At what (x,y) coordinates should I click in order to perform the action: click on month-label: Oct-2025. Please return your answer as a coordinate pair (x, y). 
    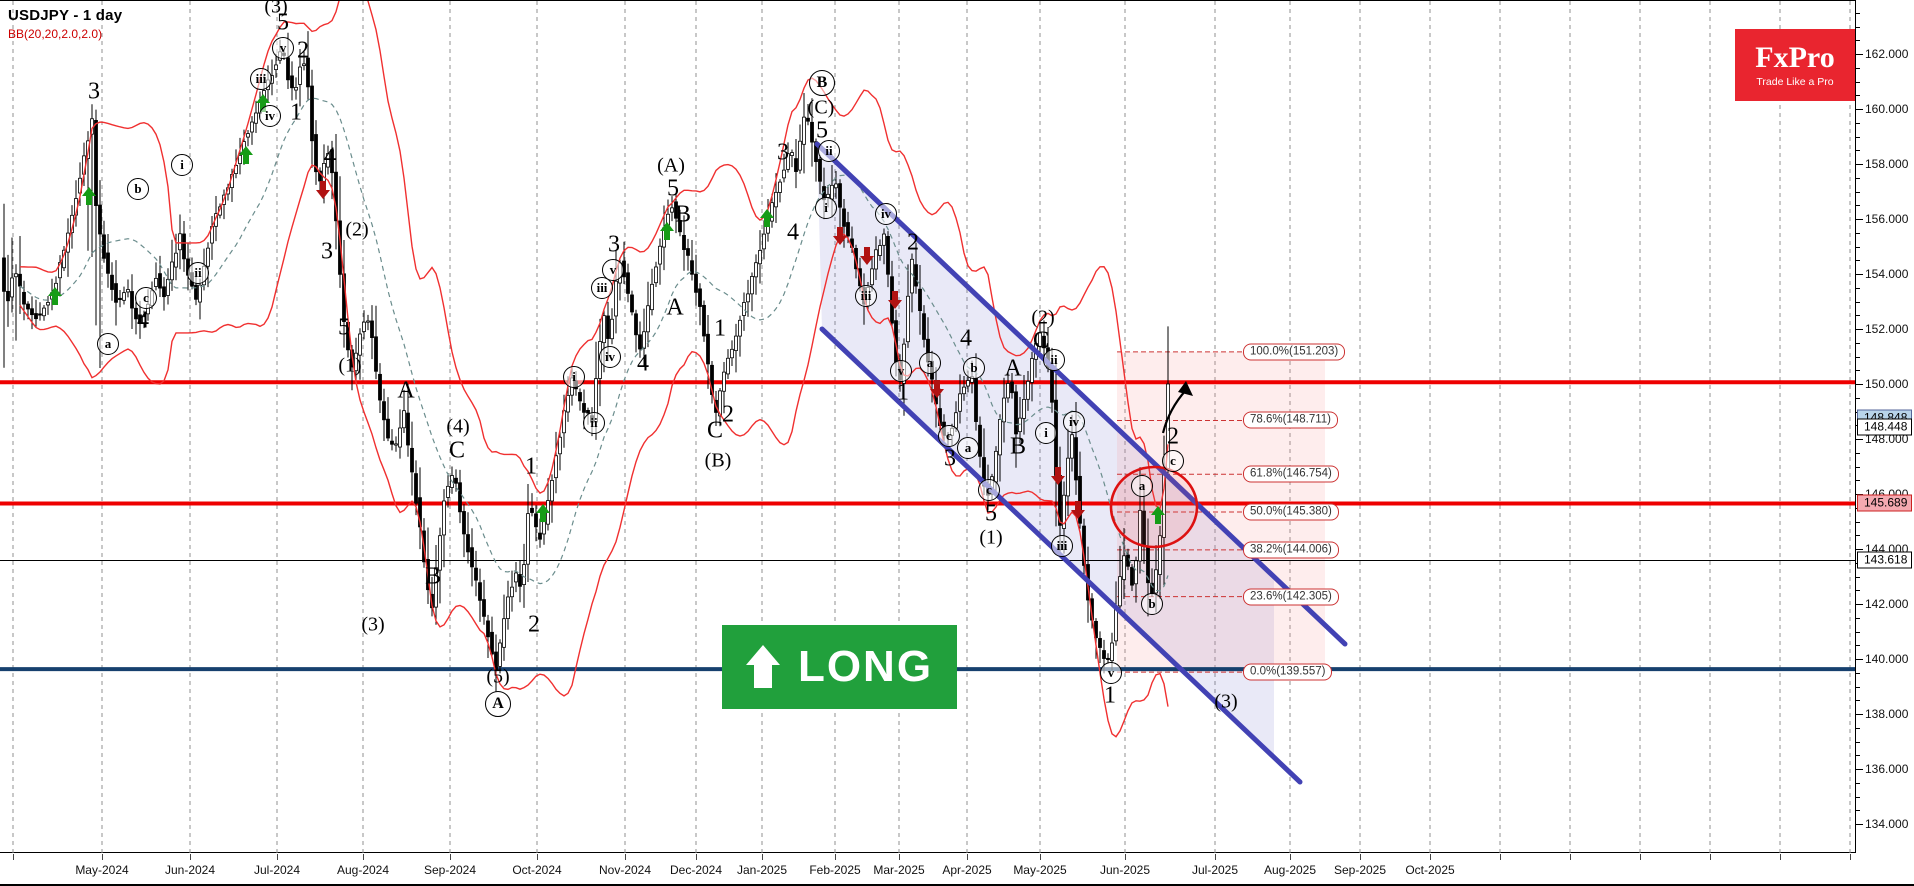
    Looking at the image, I should click on (1430, 870).